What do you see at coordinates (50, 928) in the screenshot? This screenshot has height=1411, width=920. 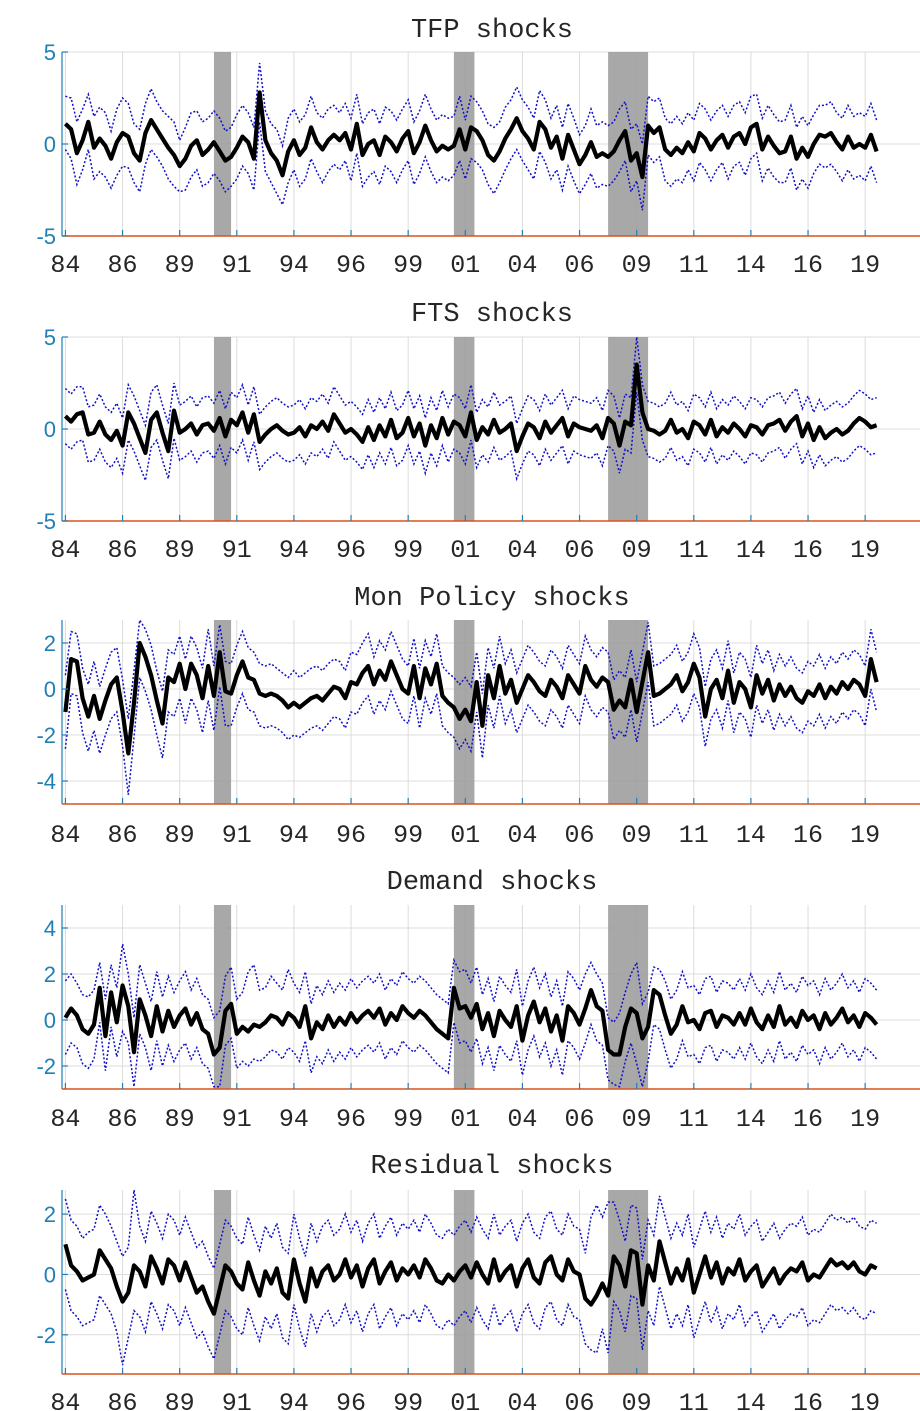 I see `y-tick-label: 4` at bounding box center [50, 928].